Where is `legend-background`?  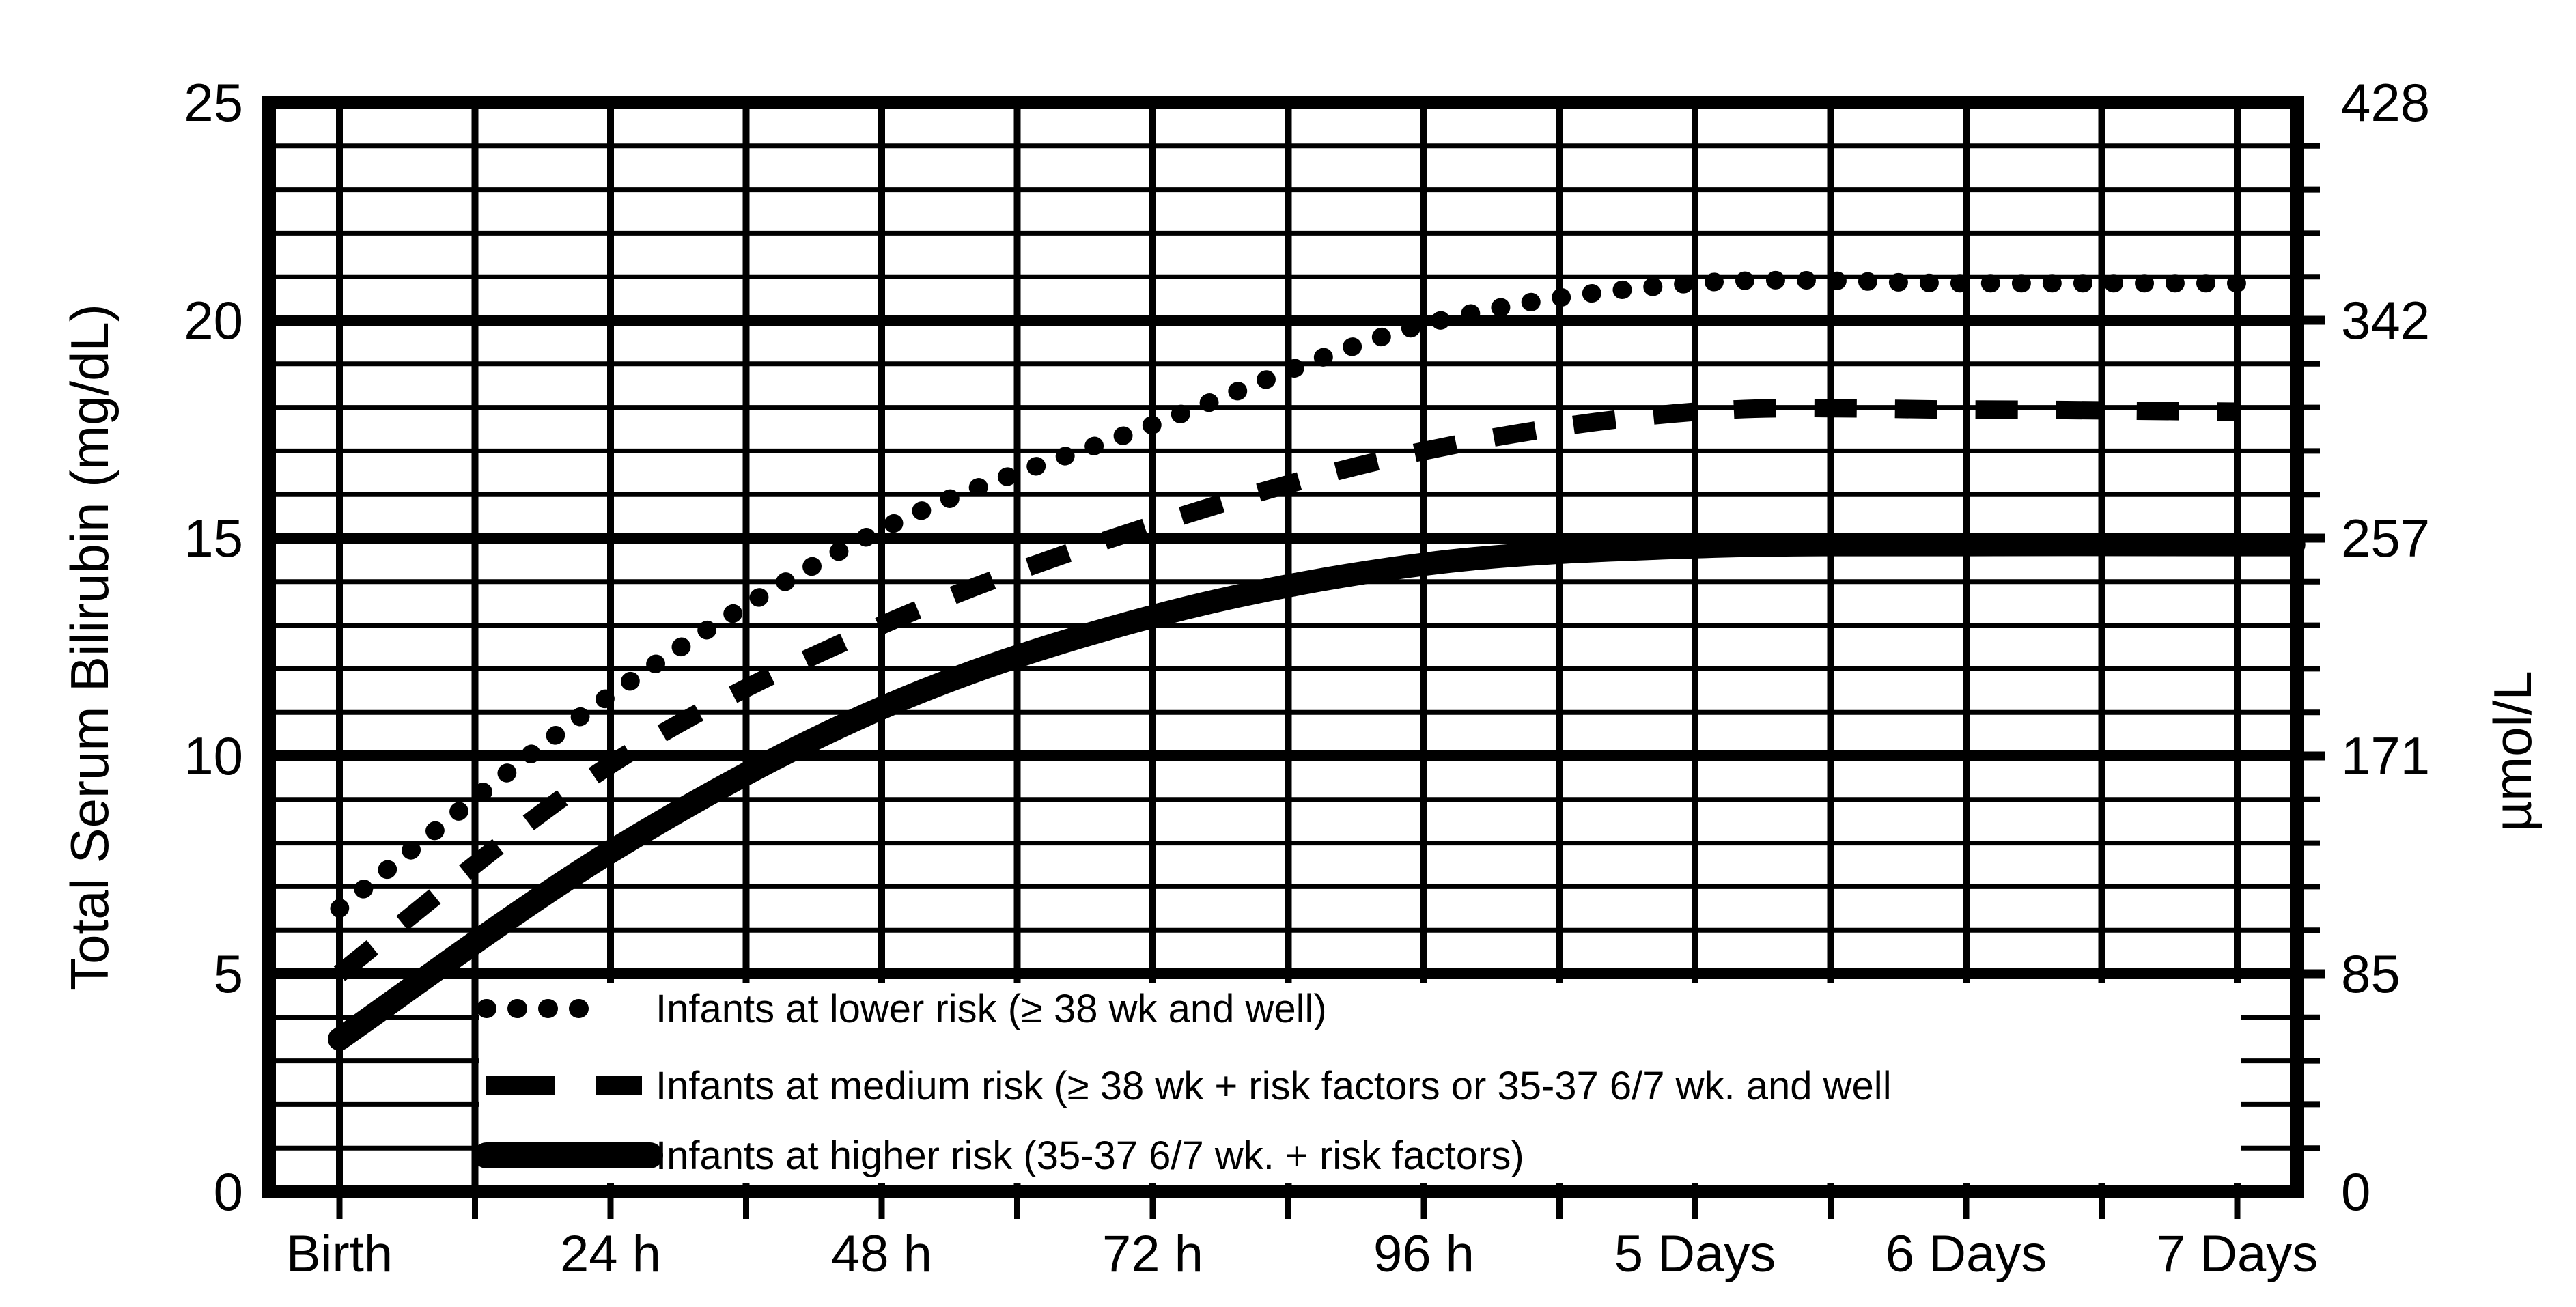 legend-background is located at coordinates (1360, 1083).